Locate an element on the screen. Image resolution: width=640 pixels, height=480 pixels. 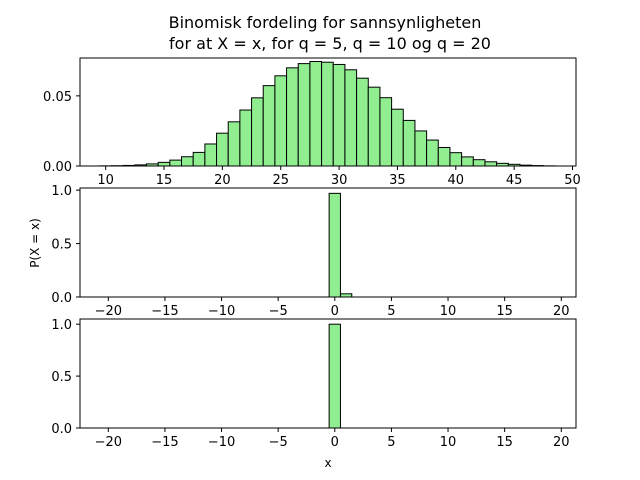
x-tick-label: 40 is located at coordinates (456, 180).